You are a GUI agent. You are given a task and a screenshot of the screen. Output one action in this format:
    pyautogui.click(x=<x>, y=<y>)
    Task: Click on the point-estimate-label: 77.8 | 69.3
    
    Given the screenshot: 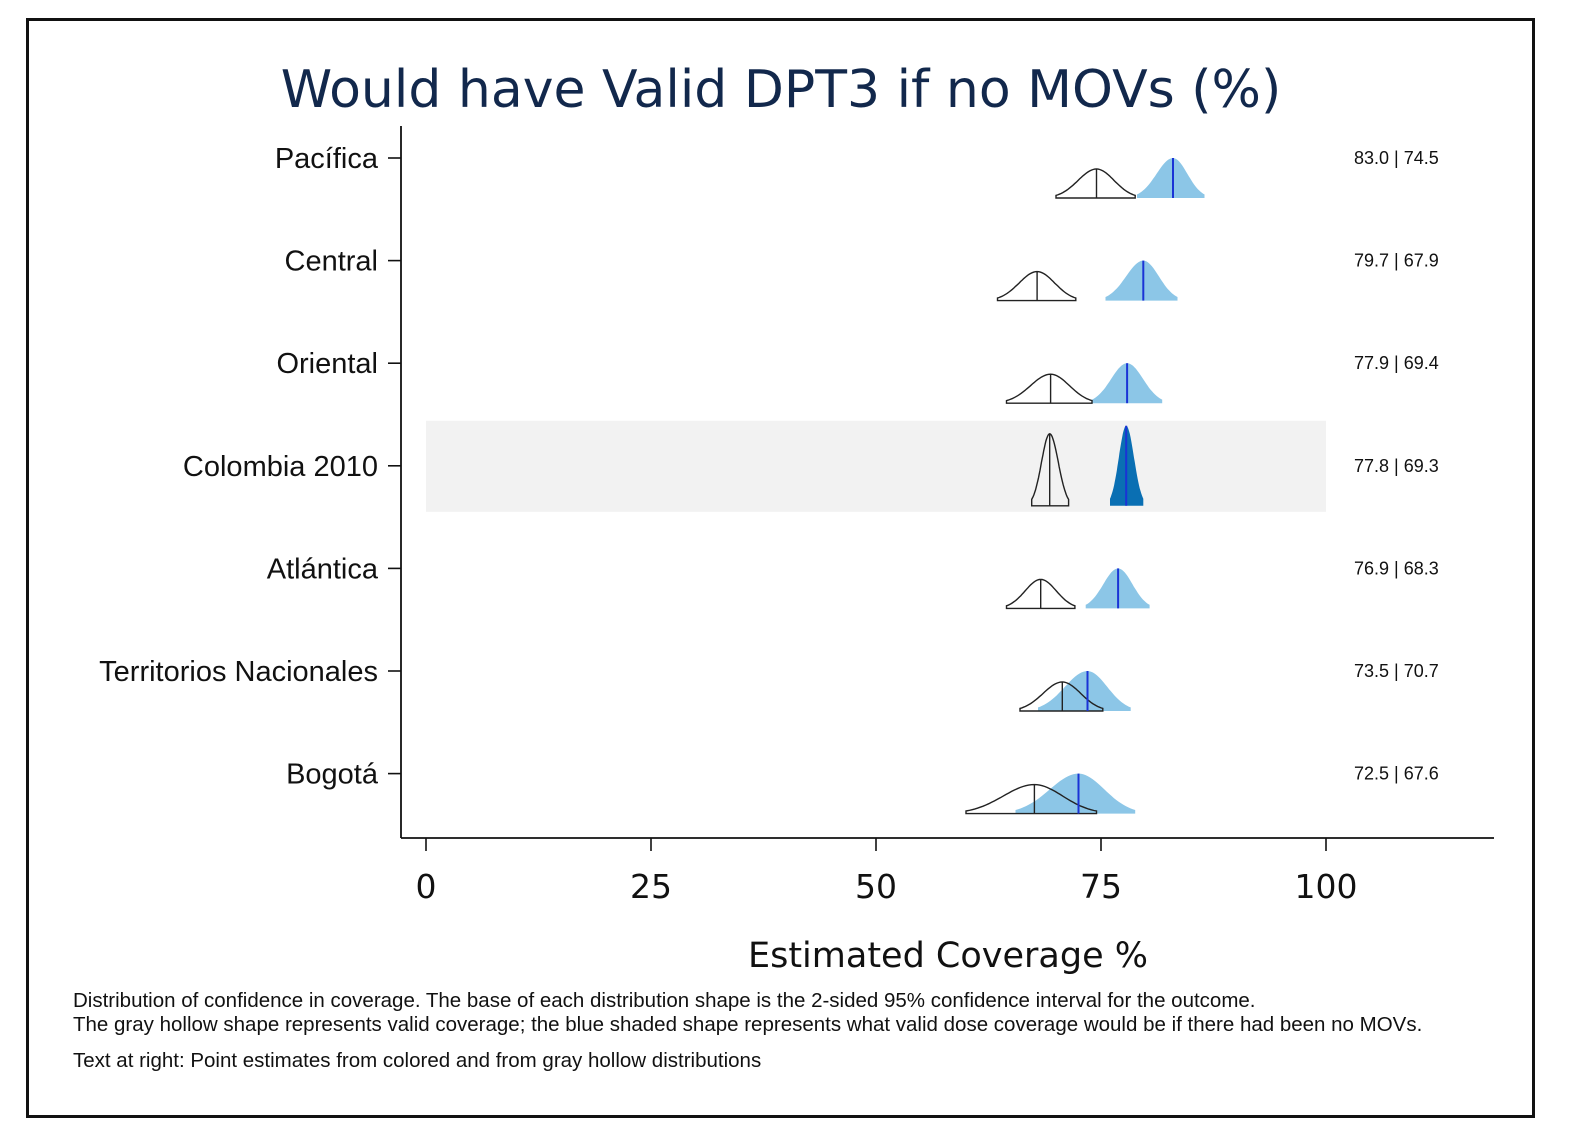 What is the action you would take?
    pyautogui.click(x=1396, y=466)
    